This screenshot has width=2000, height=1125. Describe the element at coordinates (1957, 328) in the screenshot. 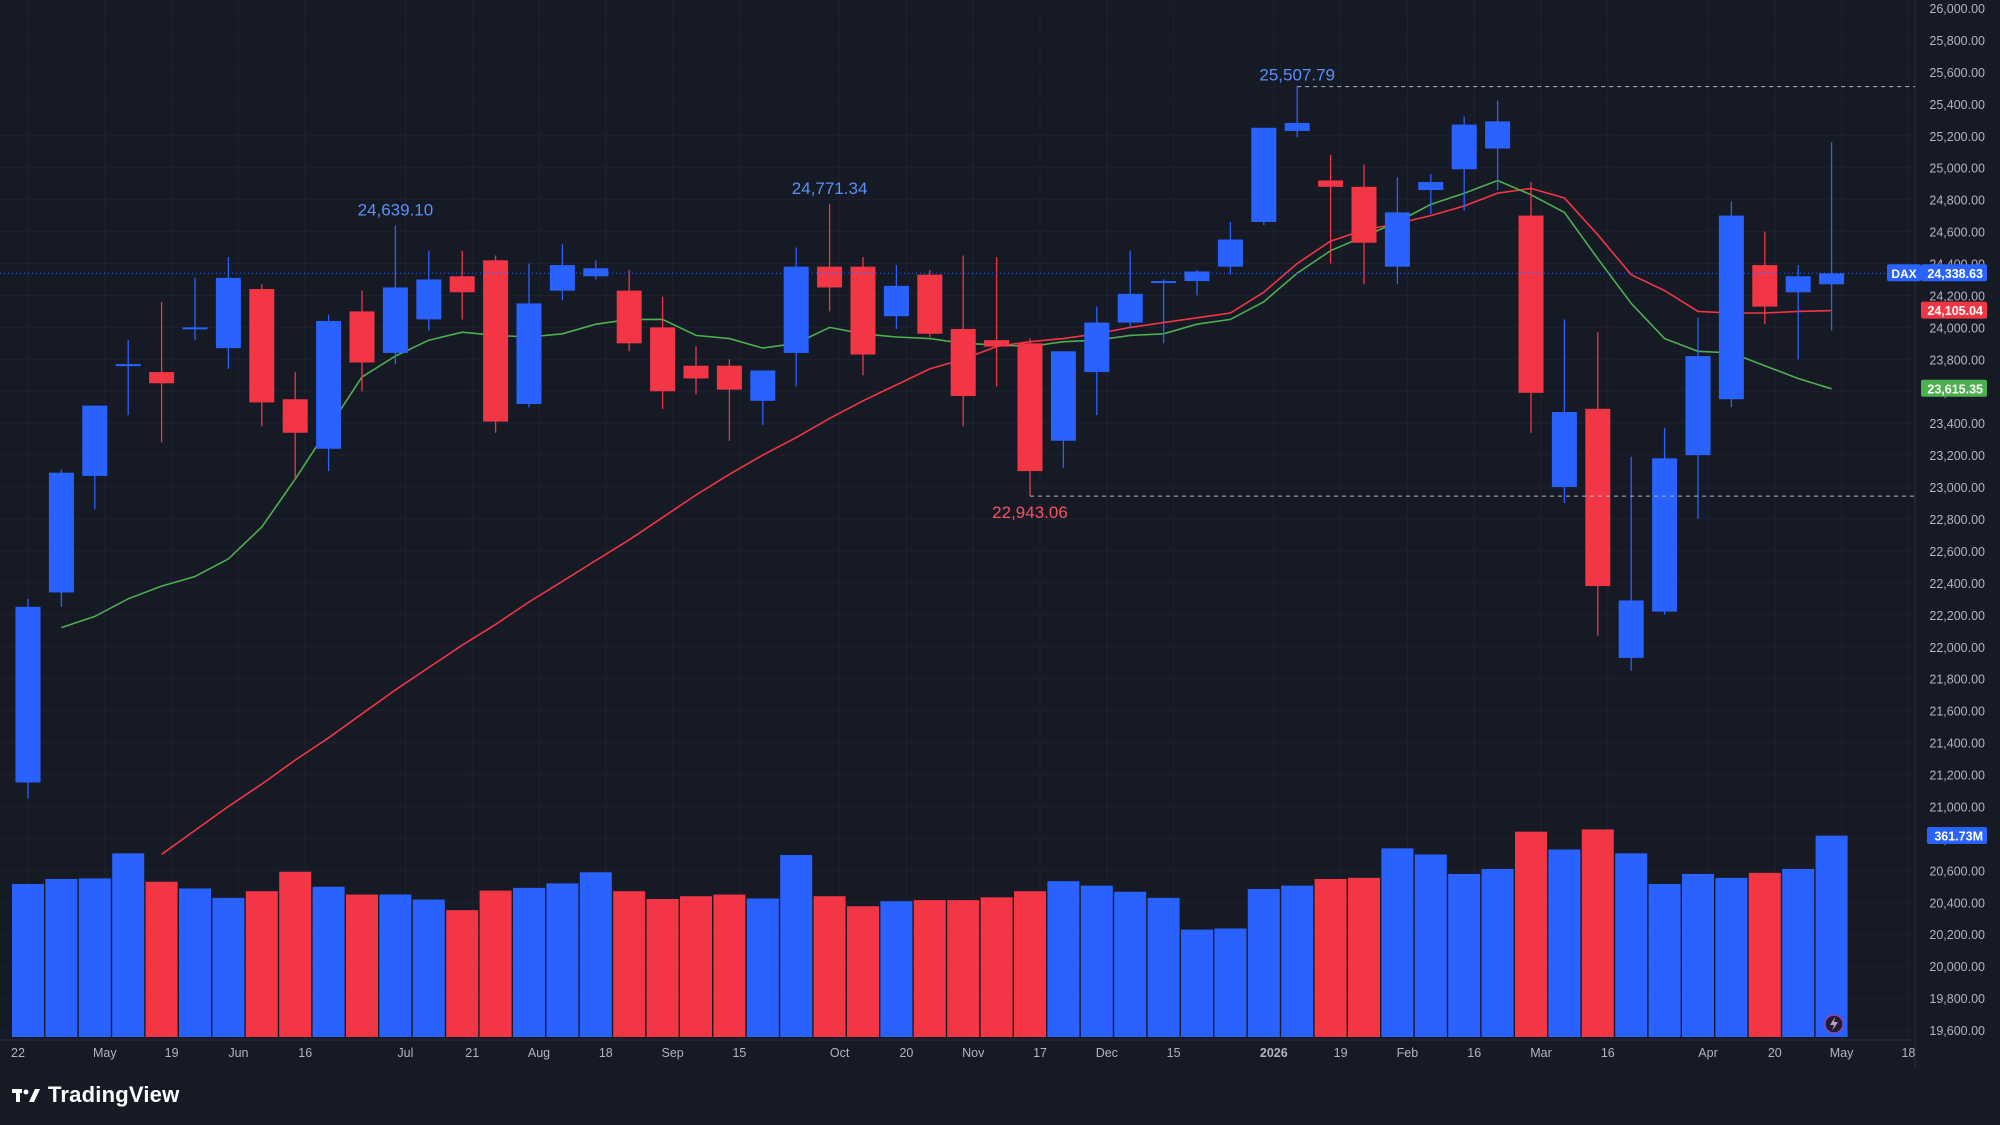

I see `price-axis-label: 24,000.00` at that location.